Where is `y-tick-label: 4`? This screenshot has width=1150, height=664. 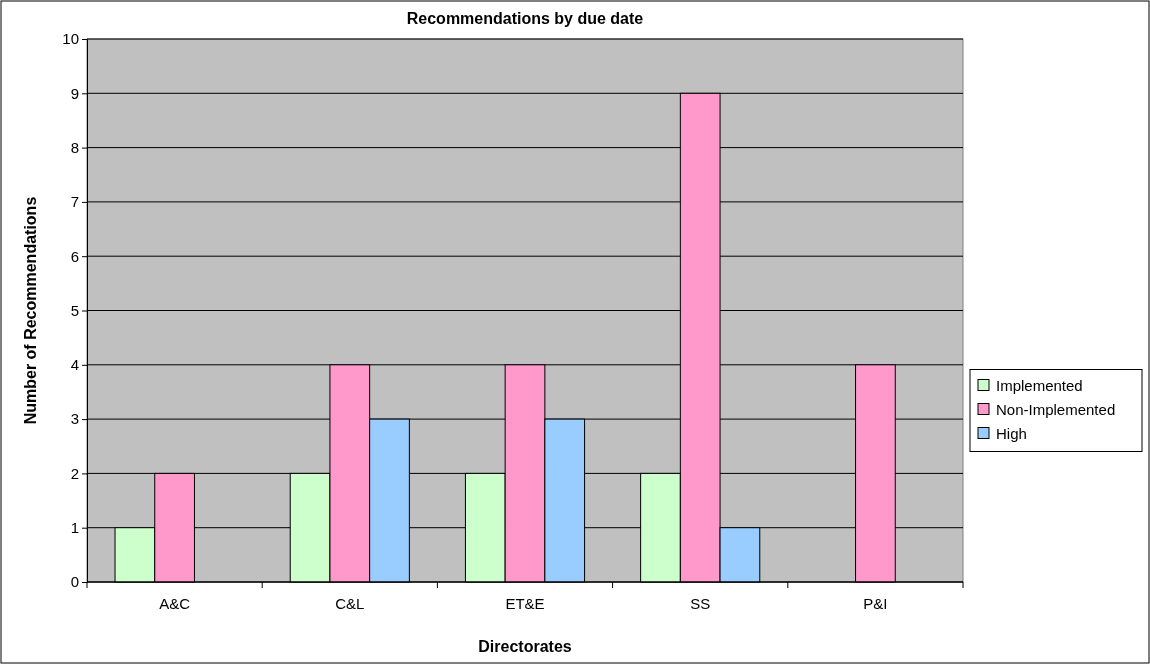 y-tick-label: 4 is located at coordinates (74, 365).